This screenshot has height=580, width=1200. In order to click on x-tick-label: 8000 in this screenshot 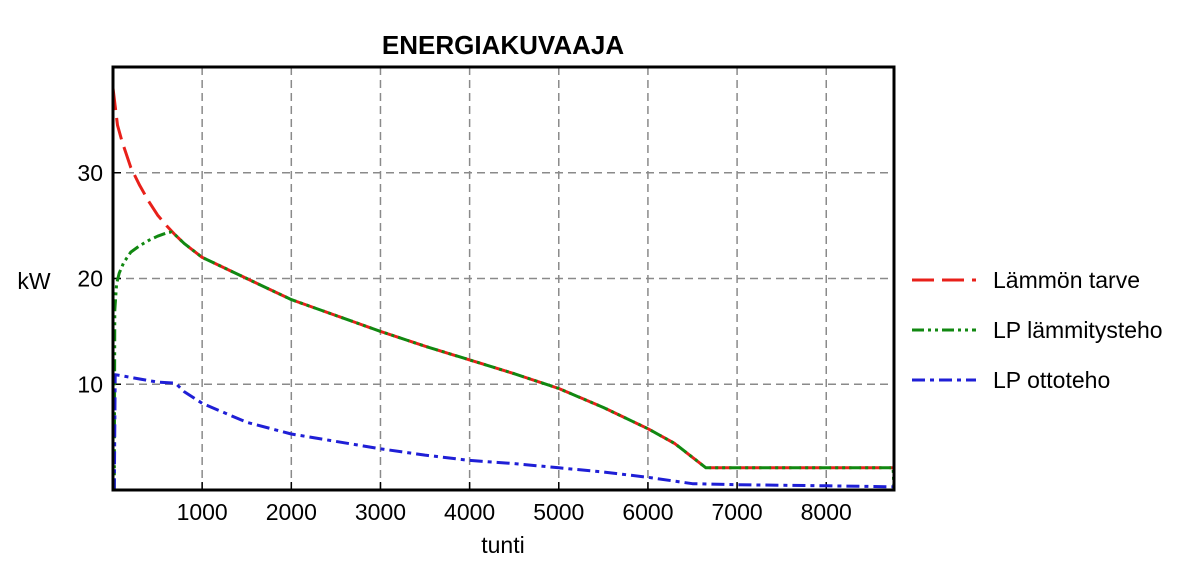, I will do `click(826, 512)`.